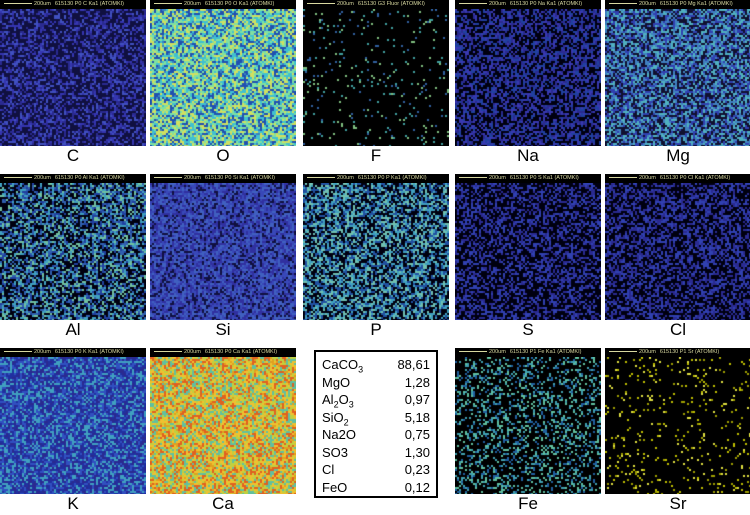 The image size is (750, 515). I want to click on map-title: 615130 P0 K Ka1 (ATOMKI), so click(89, 352).